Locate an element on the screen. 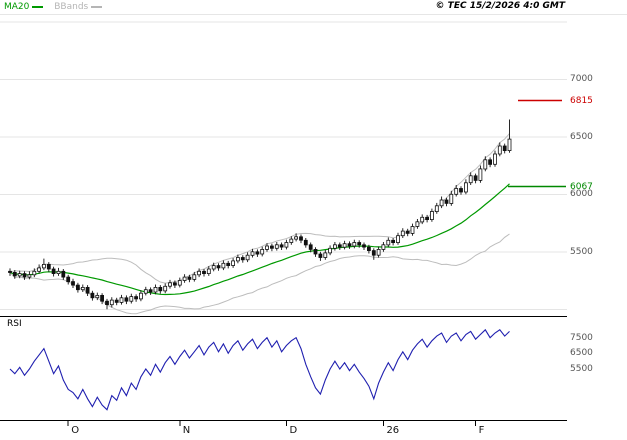 The height and width of the screenshot is (440, 627). bbands-legend-label: BBands is located at coordinates (71, 7).